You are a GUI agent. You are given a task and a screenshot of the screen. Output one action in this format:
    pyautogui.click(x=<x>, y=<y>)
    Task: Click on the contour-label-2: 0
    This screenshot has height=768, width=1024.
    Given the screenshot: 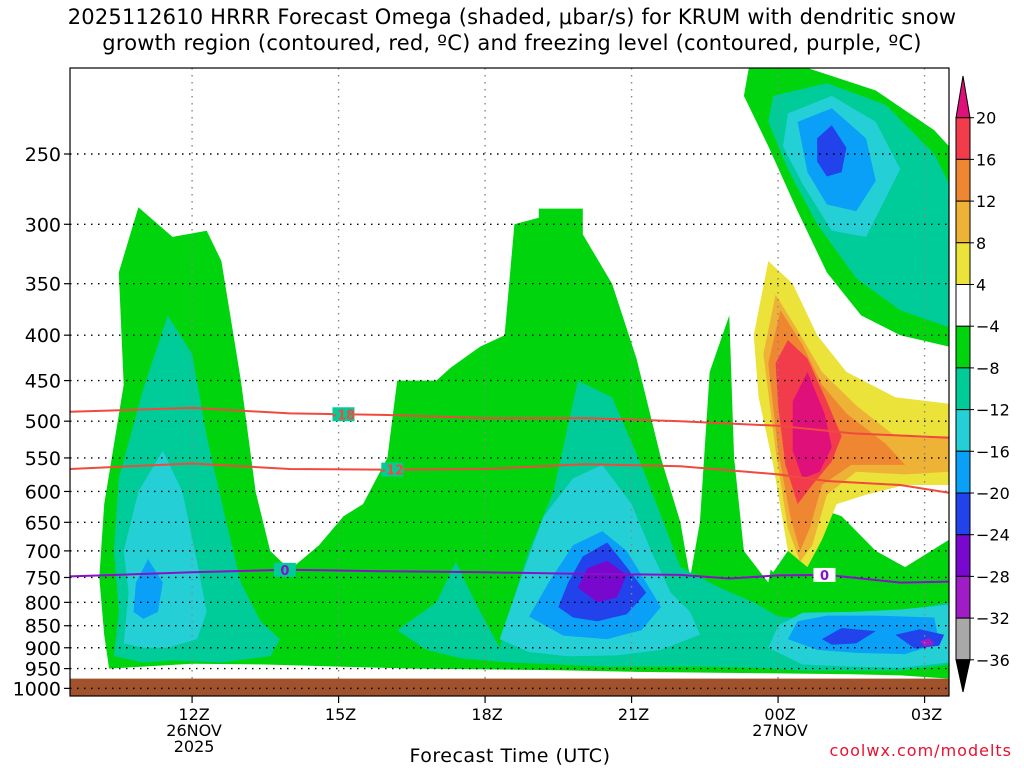 What is the action you would take?
    pyautogui.click(x=284, y=571)
    